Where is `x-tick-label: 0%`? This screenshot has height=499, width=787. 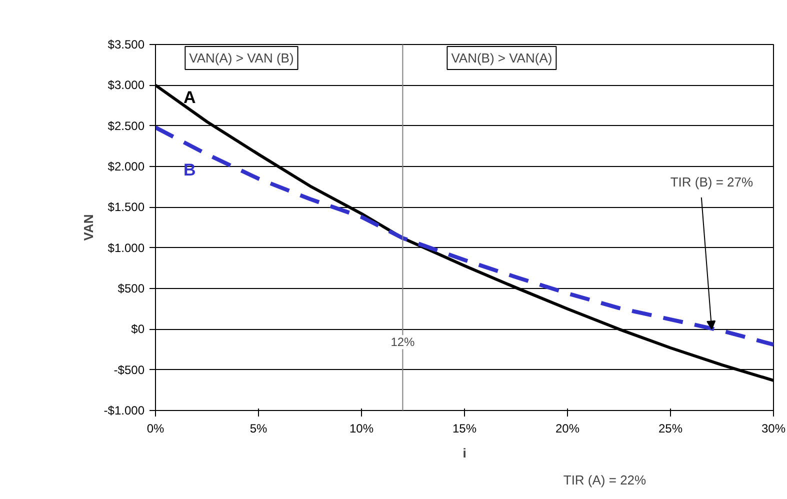 x-tick-label: 0% is located at coordinates (155, 429).